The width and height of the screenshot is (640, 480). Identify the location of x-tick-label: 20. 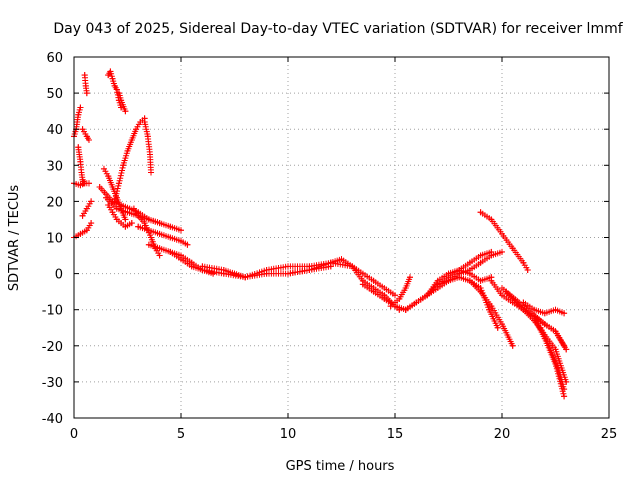
(502, 434).